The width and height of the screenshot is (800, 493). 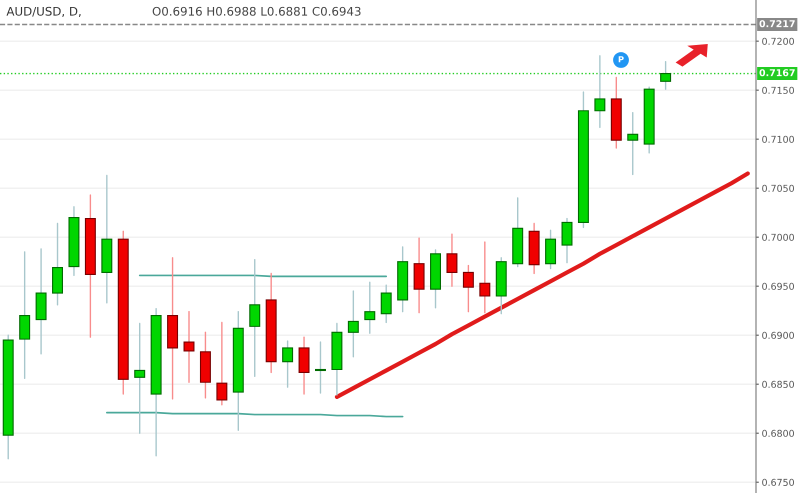 What do you see at coordinates (778, 433) in the screenshot?
I see `y-tick-label: 0.6800` at bounding box center [778, 433].